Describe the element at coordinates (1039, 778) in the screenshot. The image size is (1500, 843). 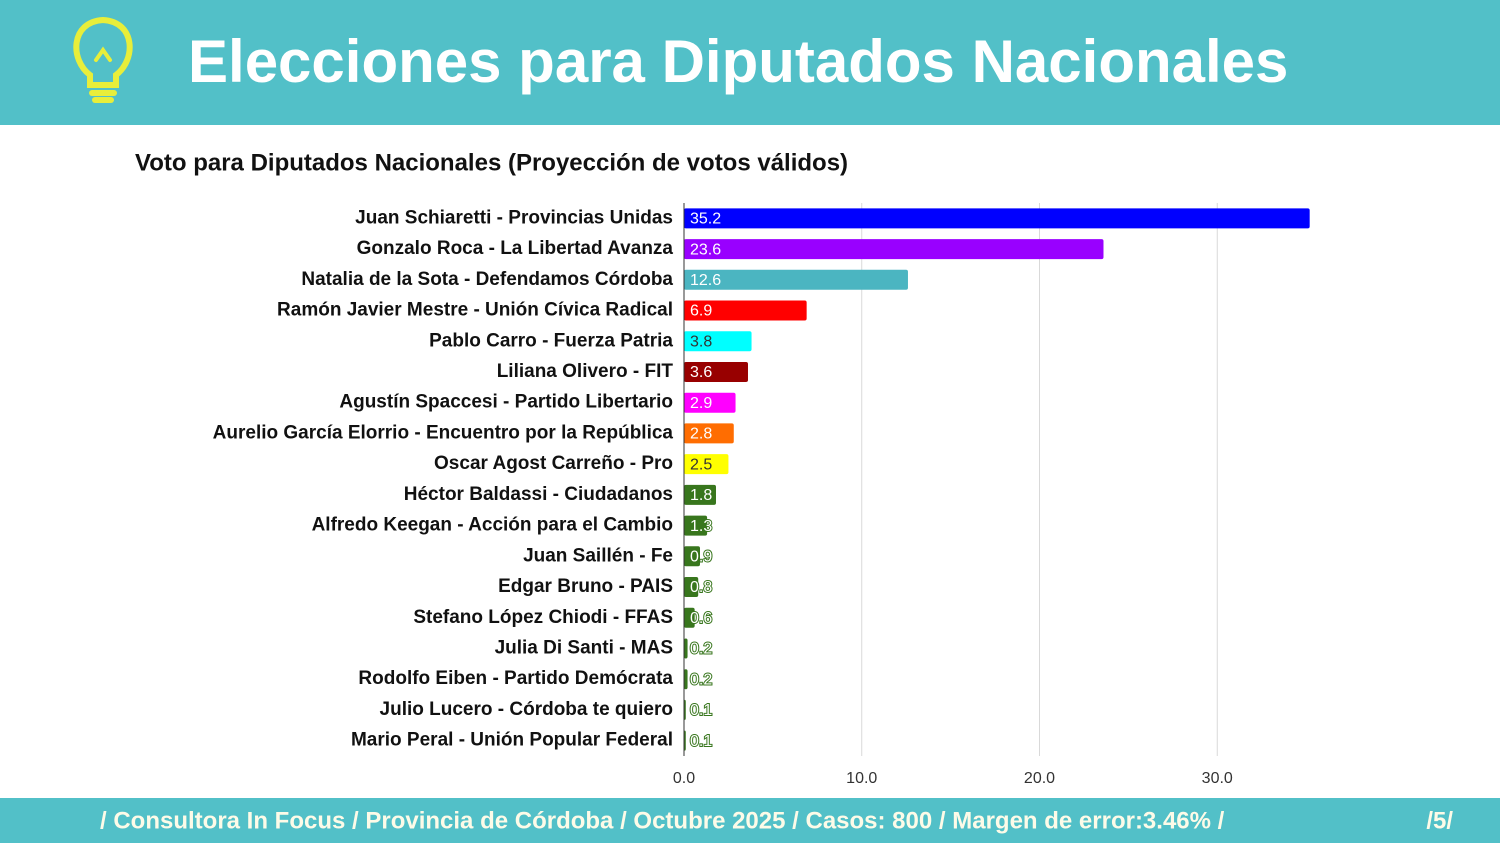
I see `x-tick-label: 20.0` at that location.